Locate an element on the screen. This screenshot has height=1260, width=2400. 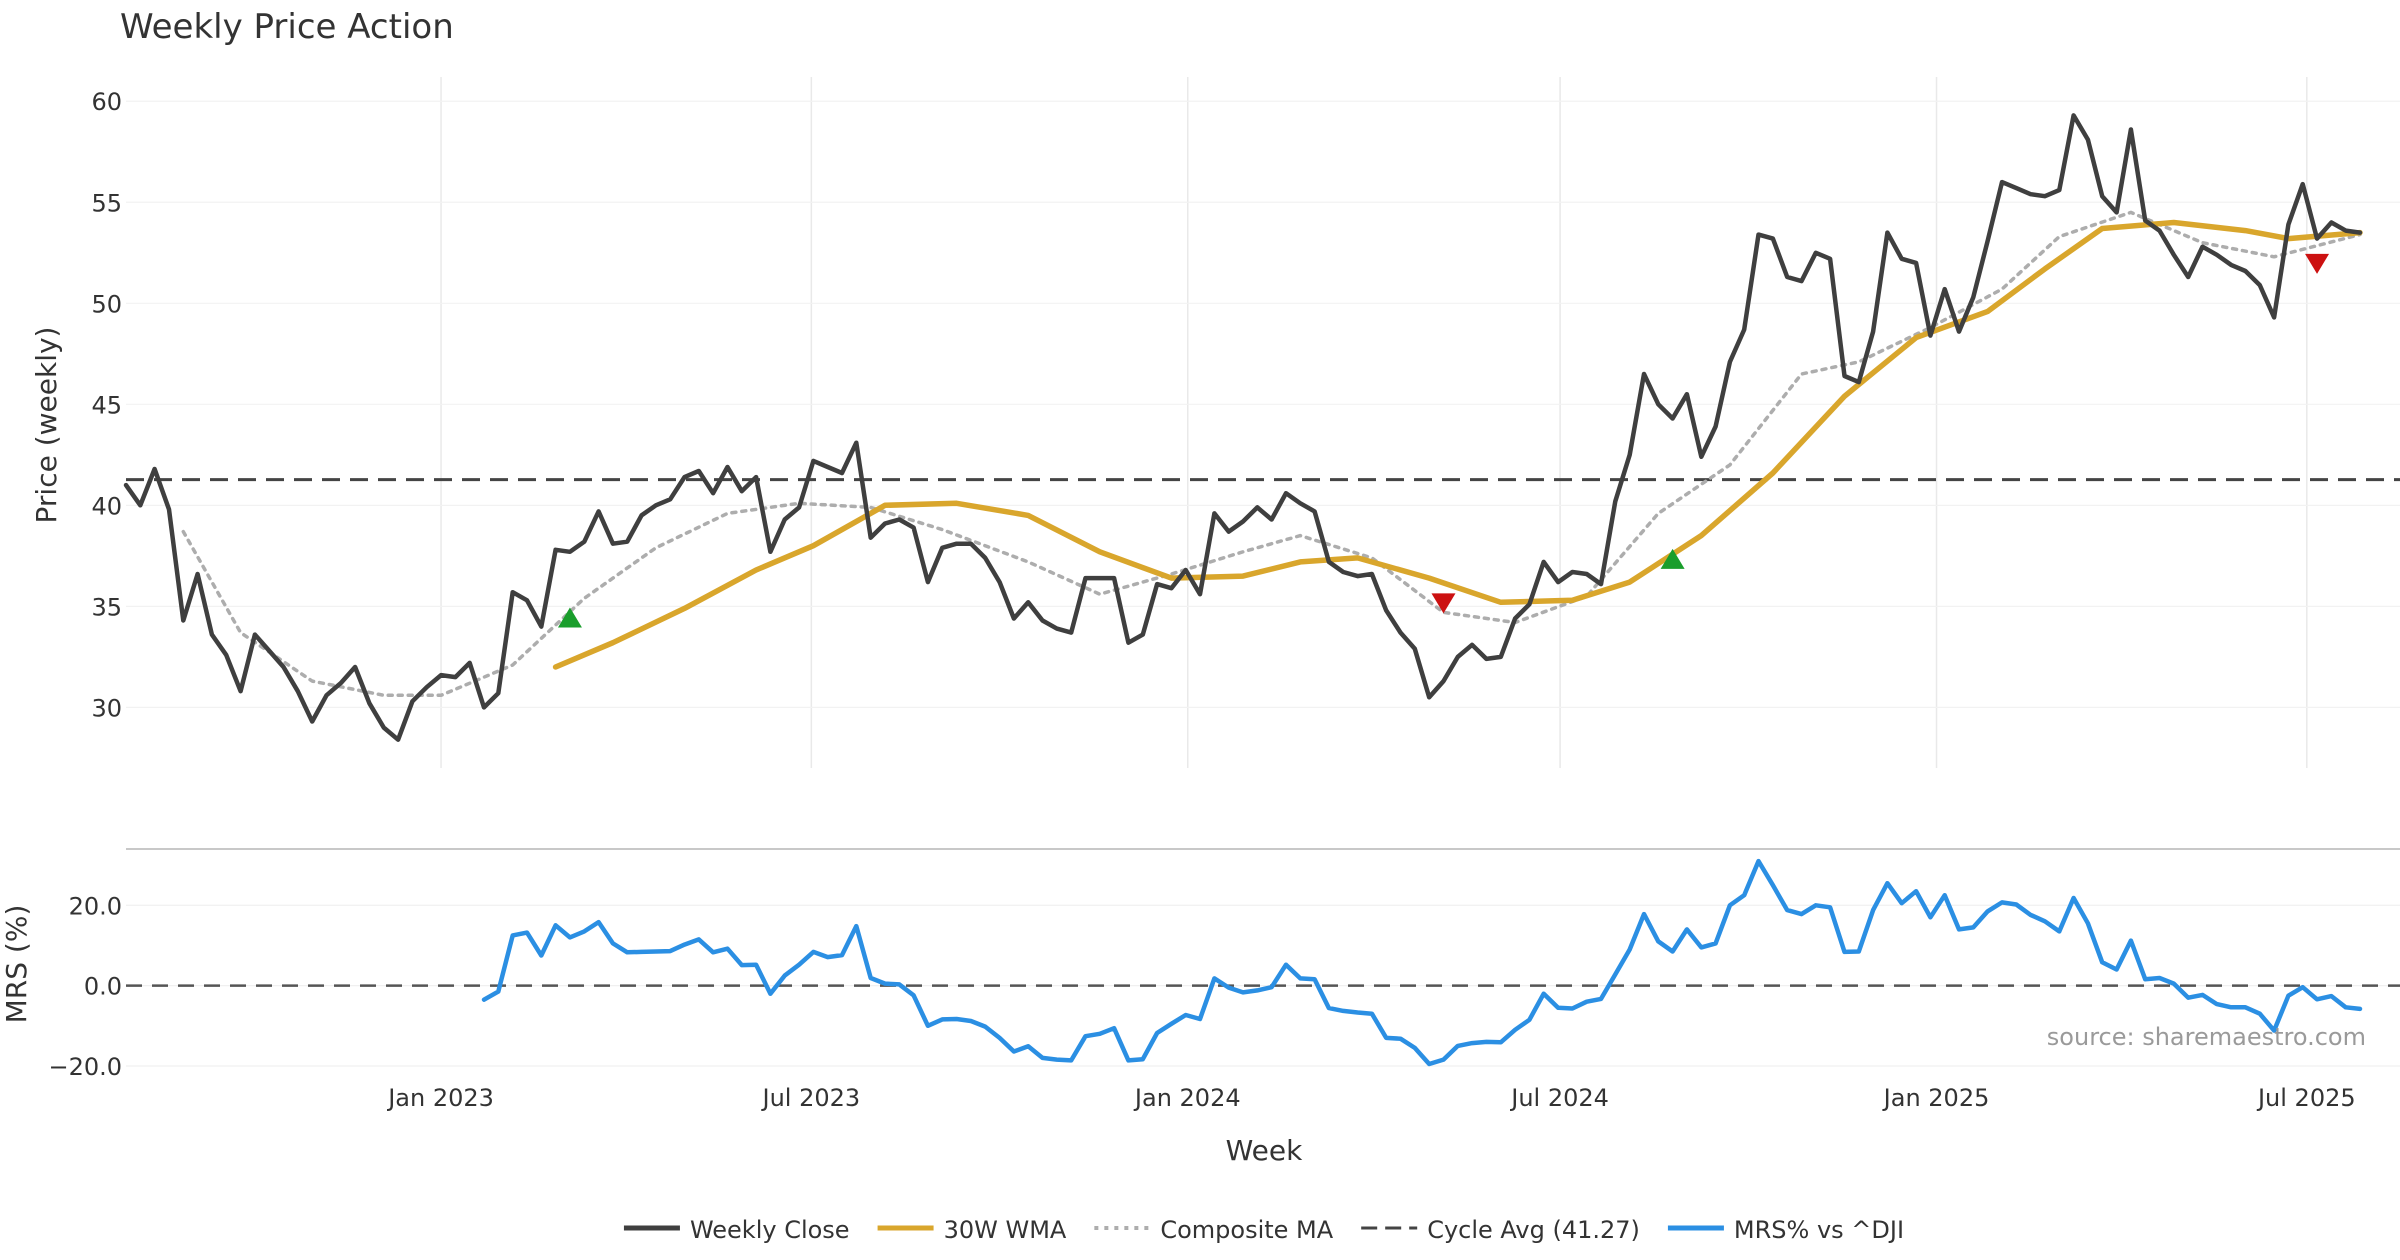
source-label: source: sharemaestro.com is located at coordinates (2206, 1037).